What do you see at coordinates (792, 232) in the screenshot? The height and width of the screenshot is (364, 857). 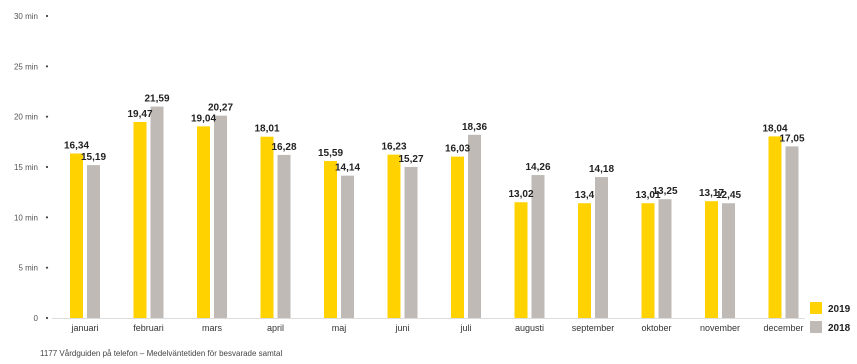 I see `bar-2018-december` at bounding box center [792, 232].